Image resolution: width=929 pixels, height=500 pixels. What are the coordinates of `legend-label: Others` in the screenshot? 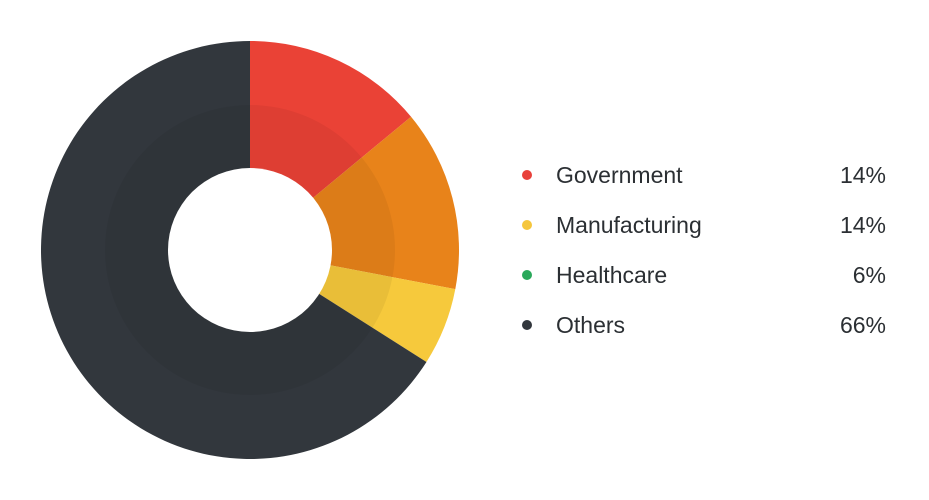 It's located at (591, 325).